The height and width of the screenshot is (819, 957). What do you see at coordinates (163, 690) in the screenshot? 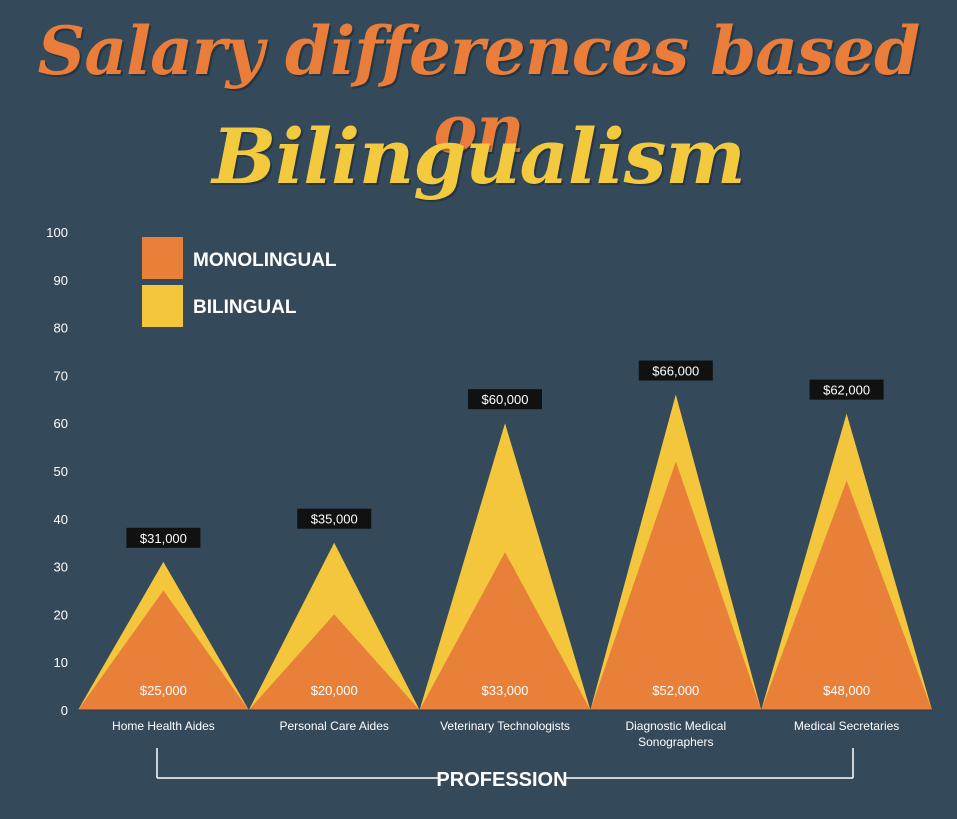
I see `monolingual-value-label: $25,000` at bounding box center [163, 690].